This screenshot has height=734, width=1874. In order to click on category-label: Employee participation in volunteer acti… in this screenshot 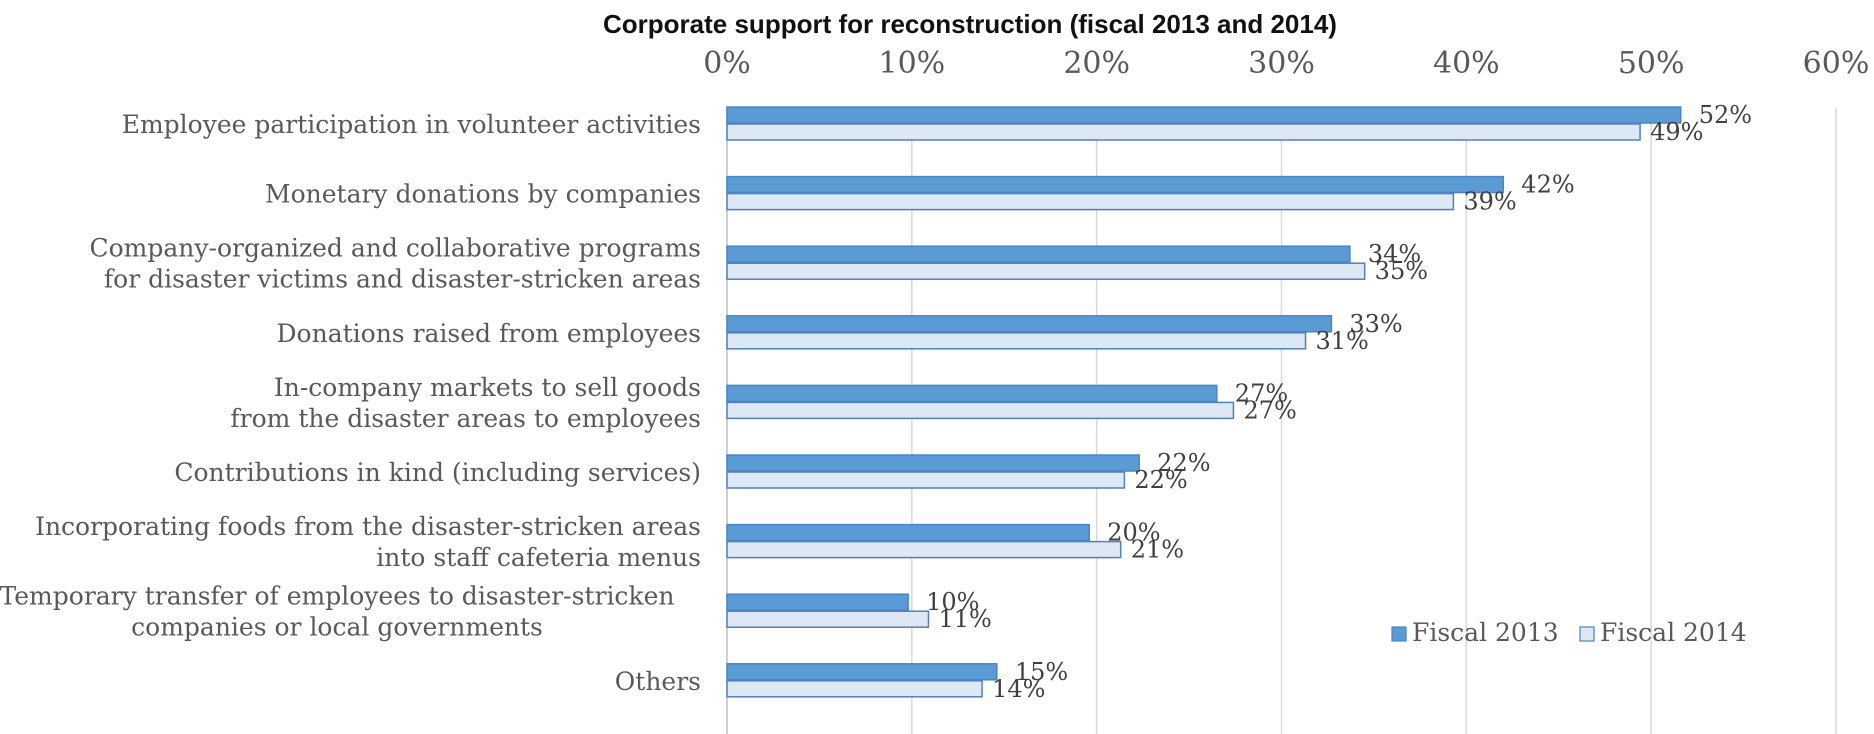, I will do `click(411, 124)`.